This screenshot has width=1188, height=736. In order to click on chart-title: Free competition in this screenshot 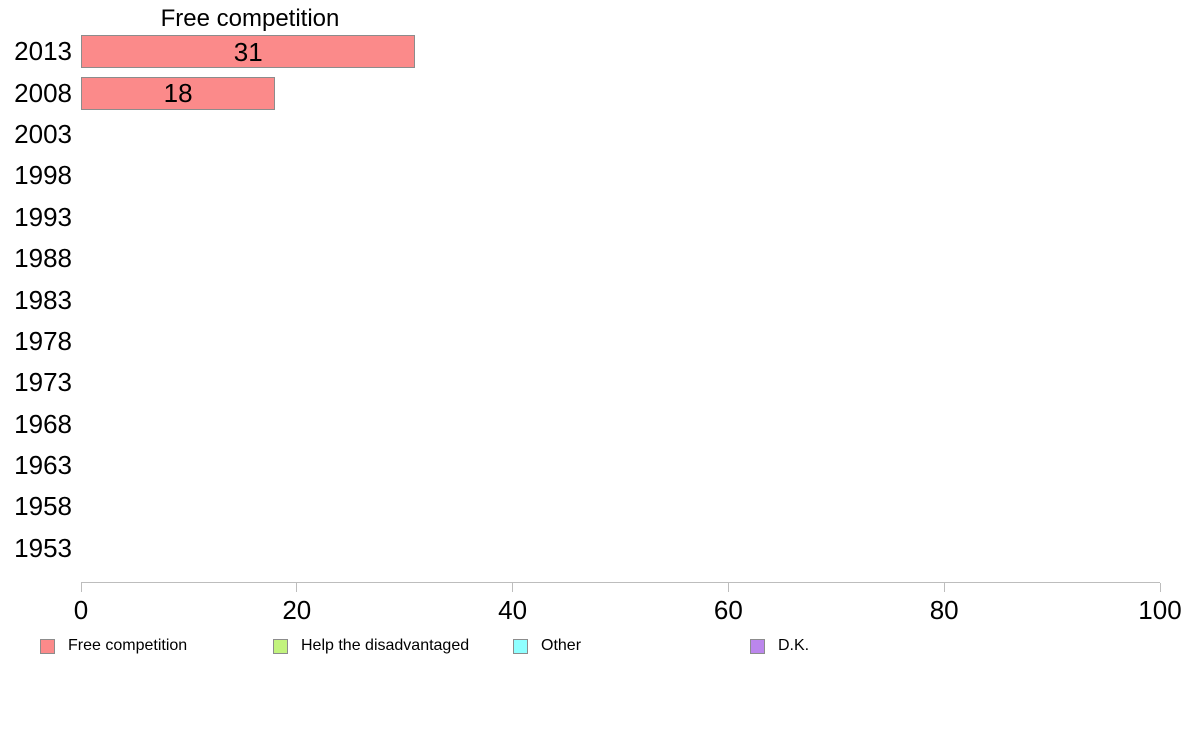, I will do `click(250, 18)`.